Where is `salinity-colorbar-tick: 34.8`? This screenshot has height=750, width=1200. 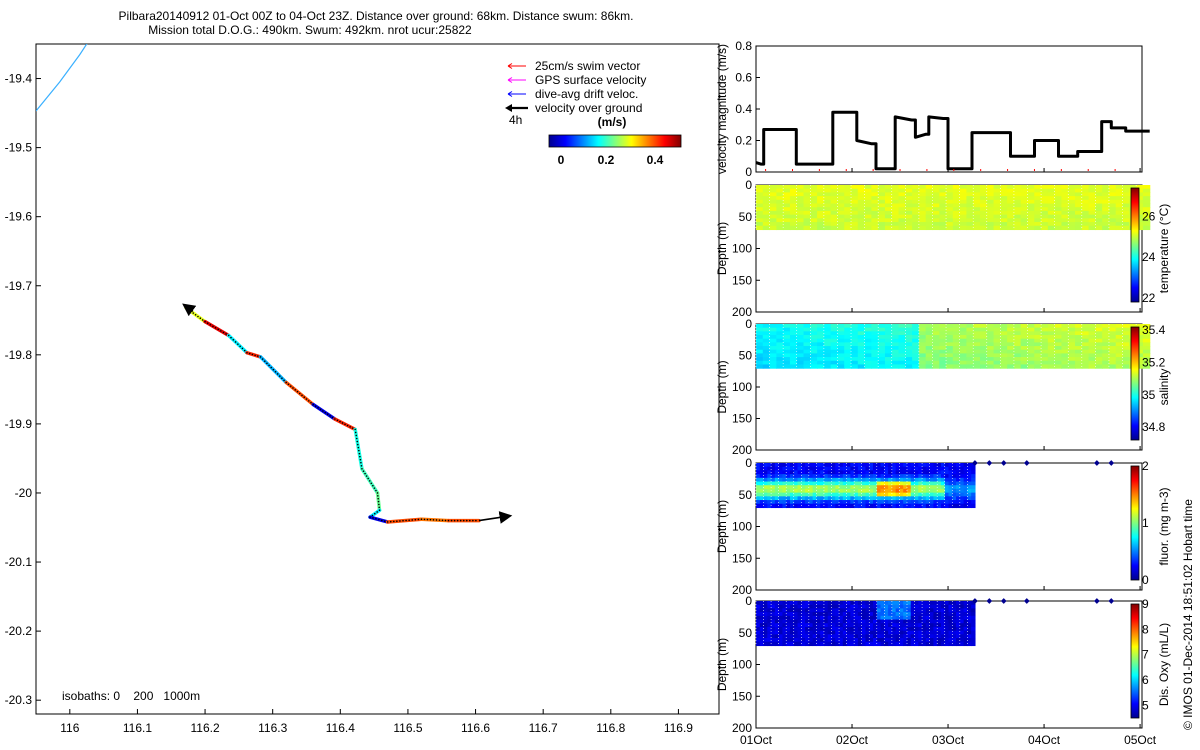 salinity-colorbar-tick: 34.8 is located at coordinates (1154, 427).